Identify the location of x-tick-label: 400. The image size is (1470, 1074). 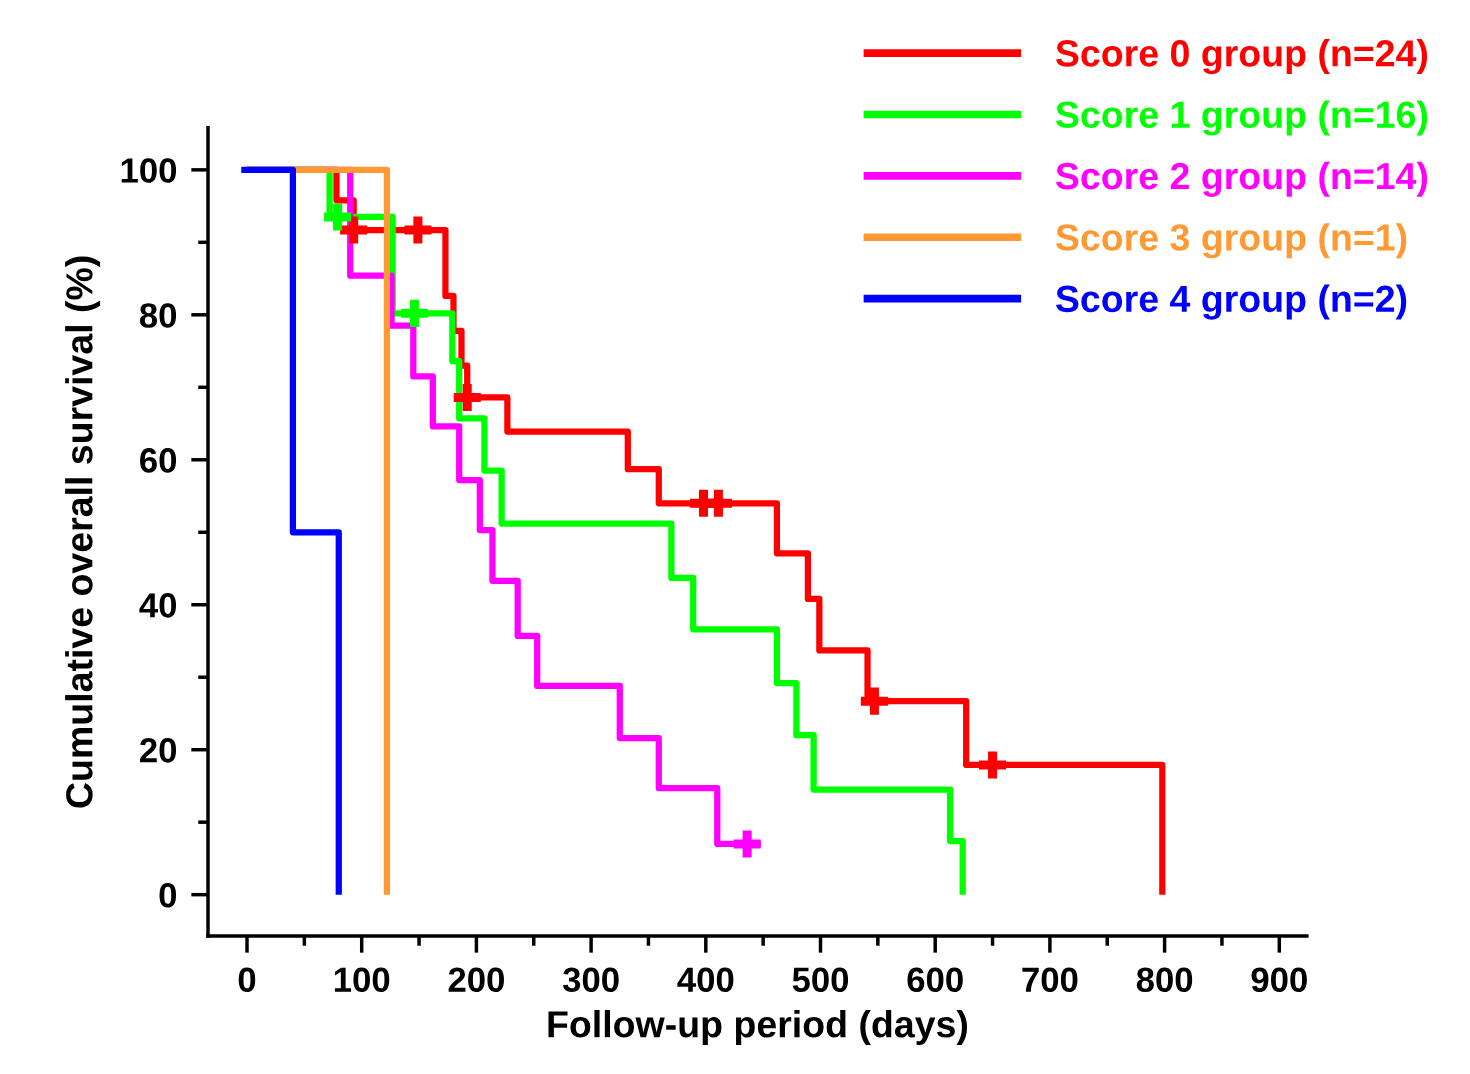
(705, 980).